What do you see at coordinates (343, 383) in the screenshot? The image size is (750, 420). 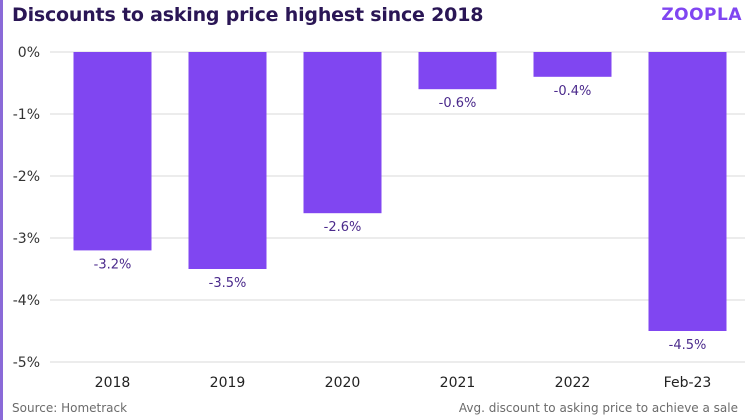 I see `x-tick-label: 2020` at bounding box center [343, 383].